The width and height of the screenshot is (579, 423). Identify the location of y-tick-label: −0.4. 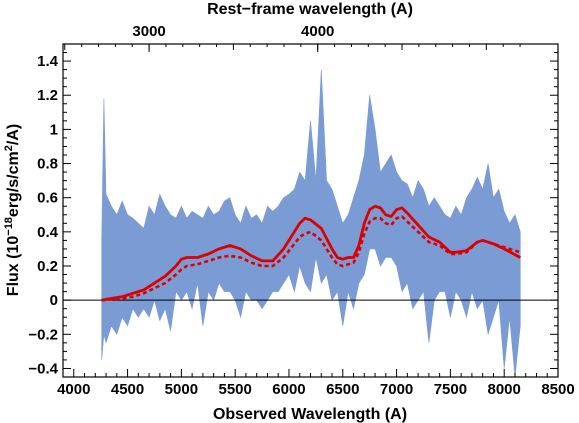
(43, 368).